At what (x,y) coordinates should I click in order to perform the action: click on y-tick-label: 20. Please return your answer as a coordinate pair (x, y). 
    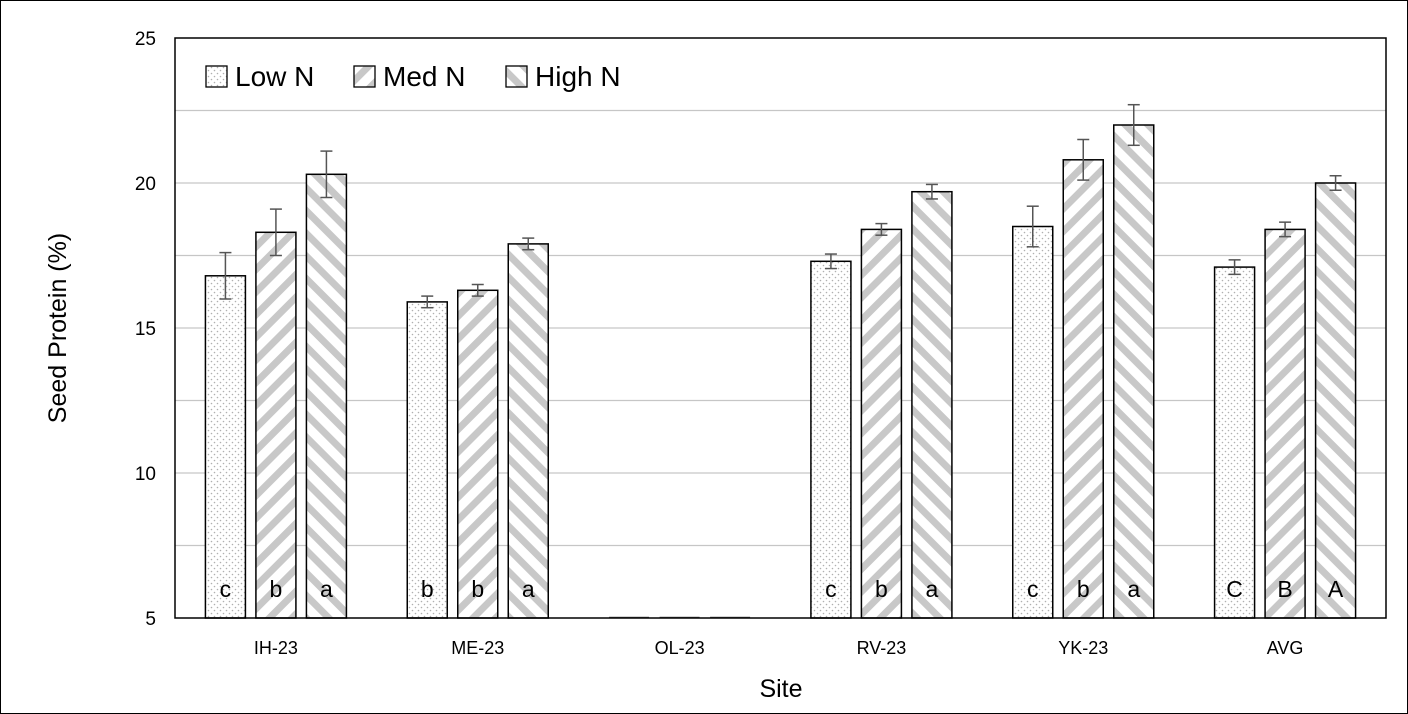
    Looking at the image, I should click on (145, 184).